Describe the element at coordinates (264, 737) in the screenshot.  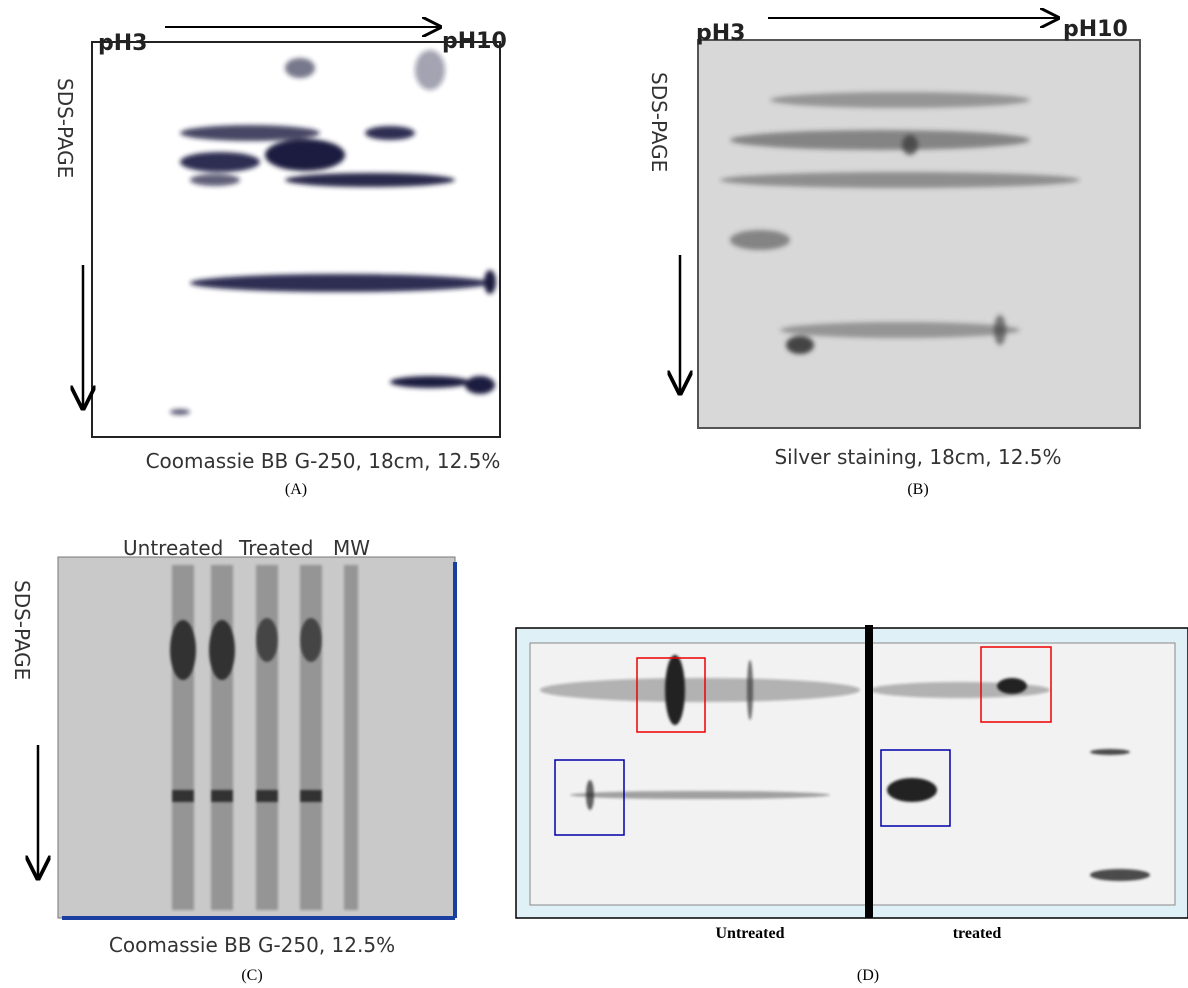
I see `lanes` at that location.